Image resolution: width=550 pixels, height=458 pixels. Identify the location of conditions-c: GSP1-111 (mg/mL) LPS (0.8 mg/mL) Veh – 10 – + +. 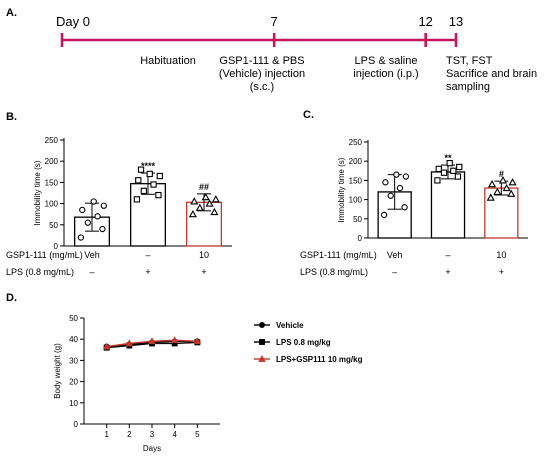
(403, 263).